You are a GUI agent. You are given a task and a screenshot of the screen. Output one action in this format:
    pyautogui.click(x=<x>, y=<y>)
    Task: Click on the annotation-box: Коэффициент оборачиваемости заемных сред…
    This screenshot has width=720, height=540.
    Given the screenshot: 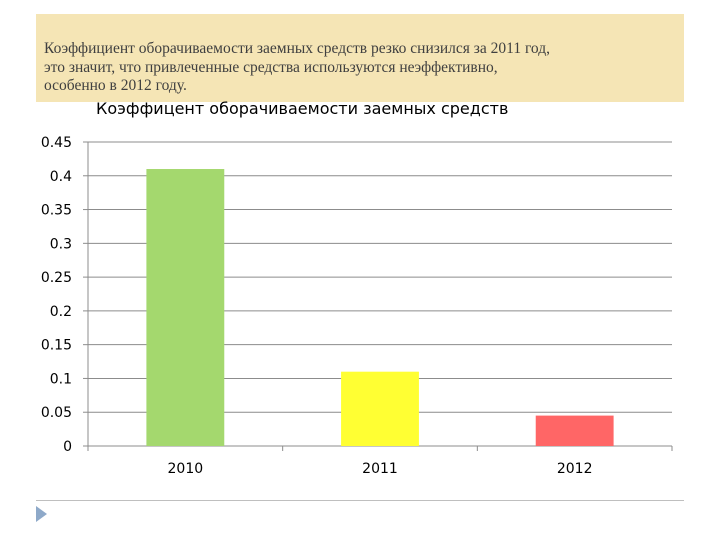 What is the action you would take?
    pyautogui.click(x=360, y=58)
    